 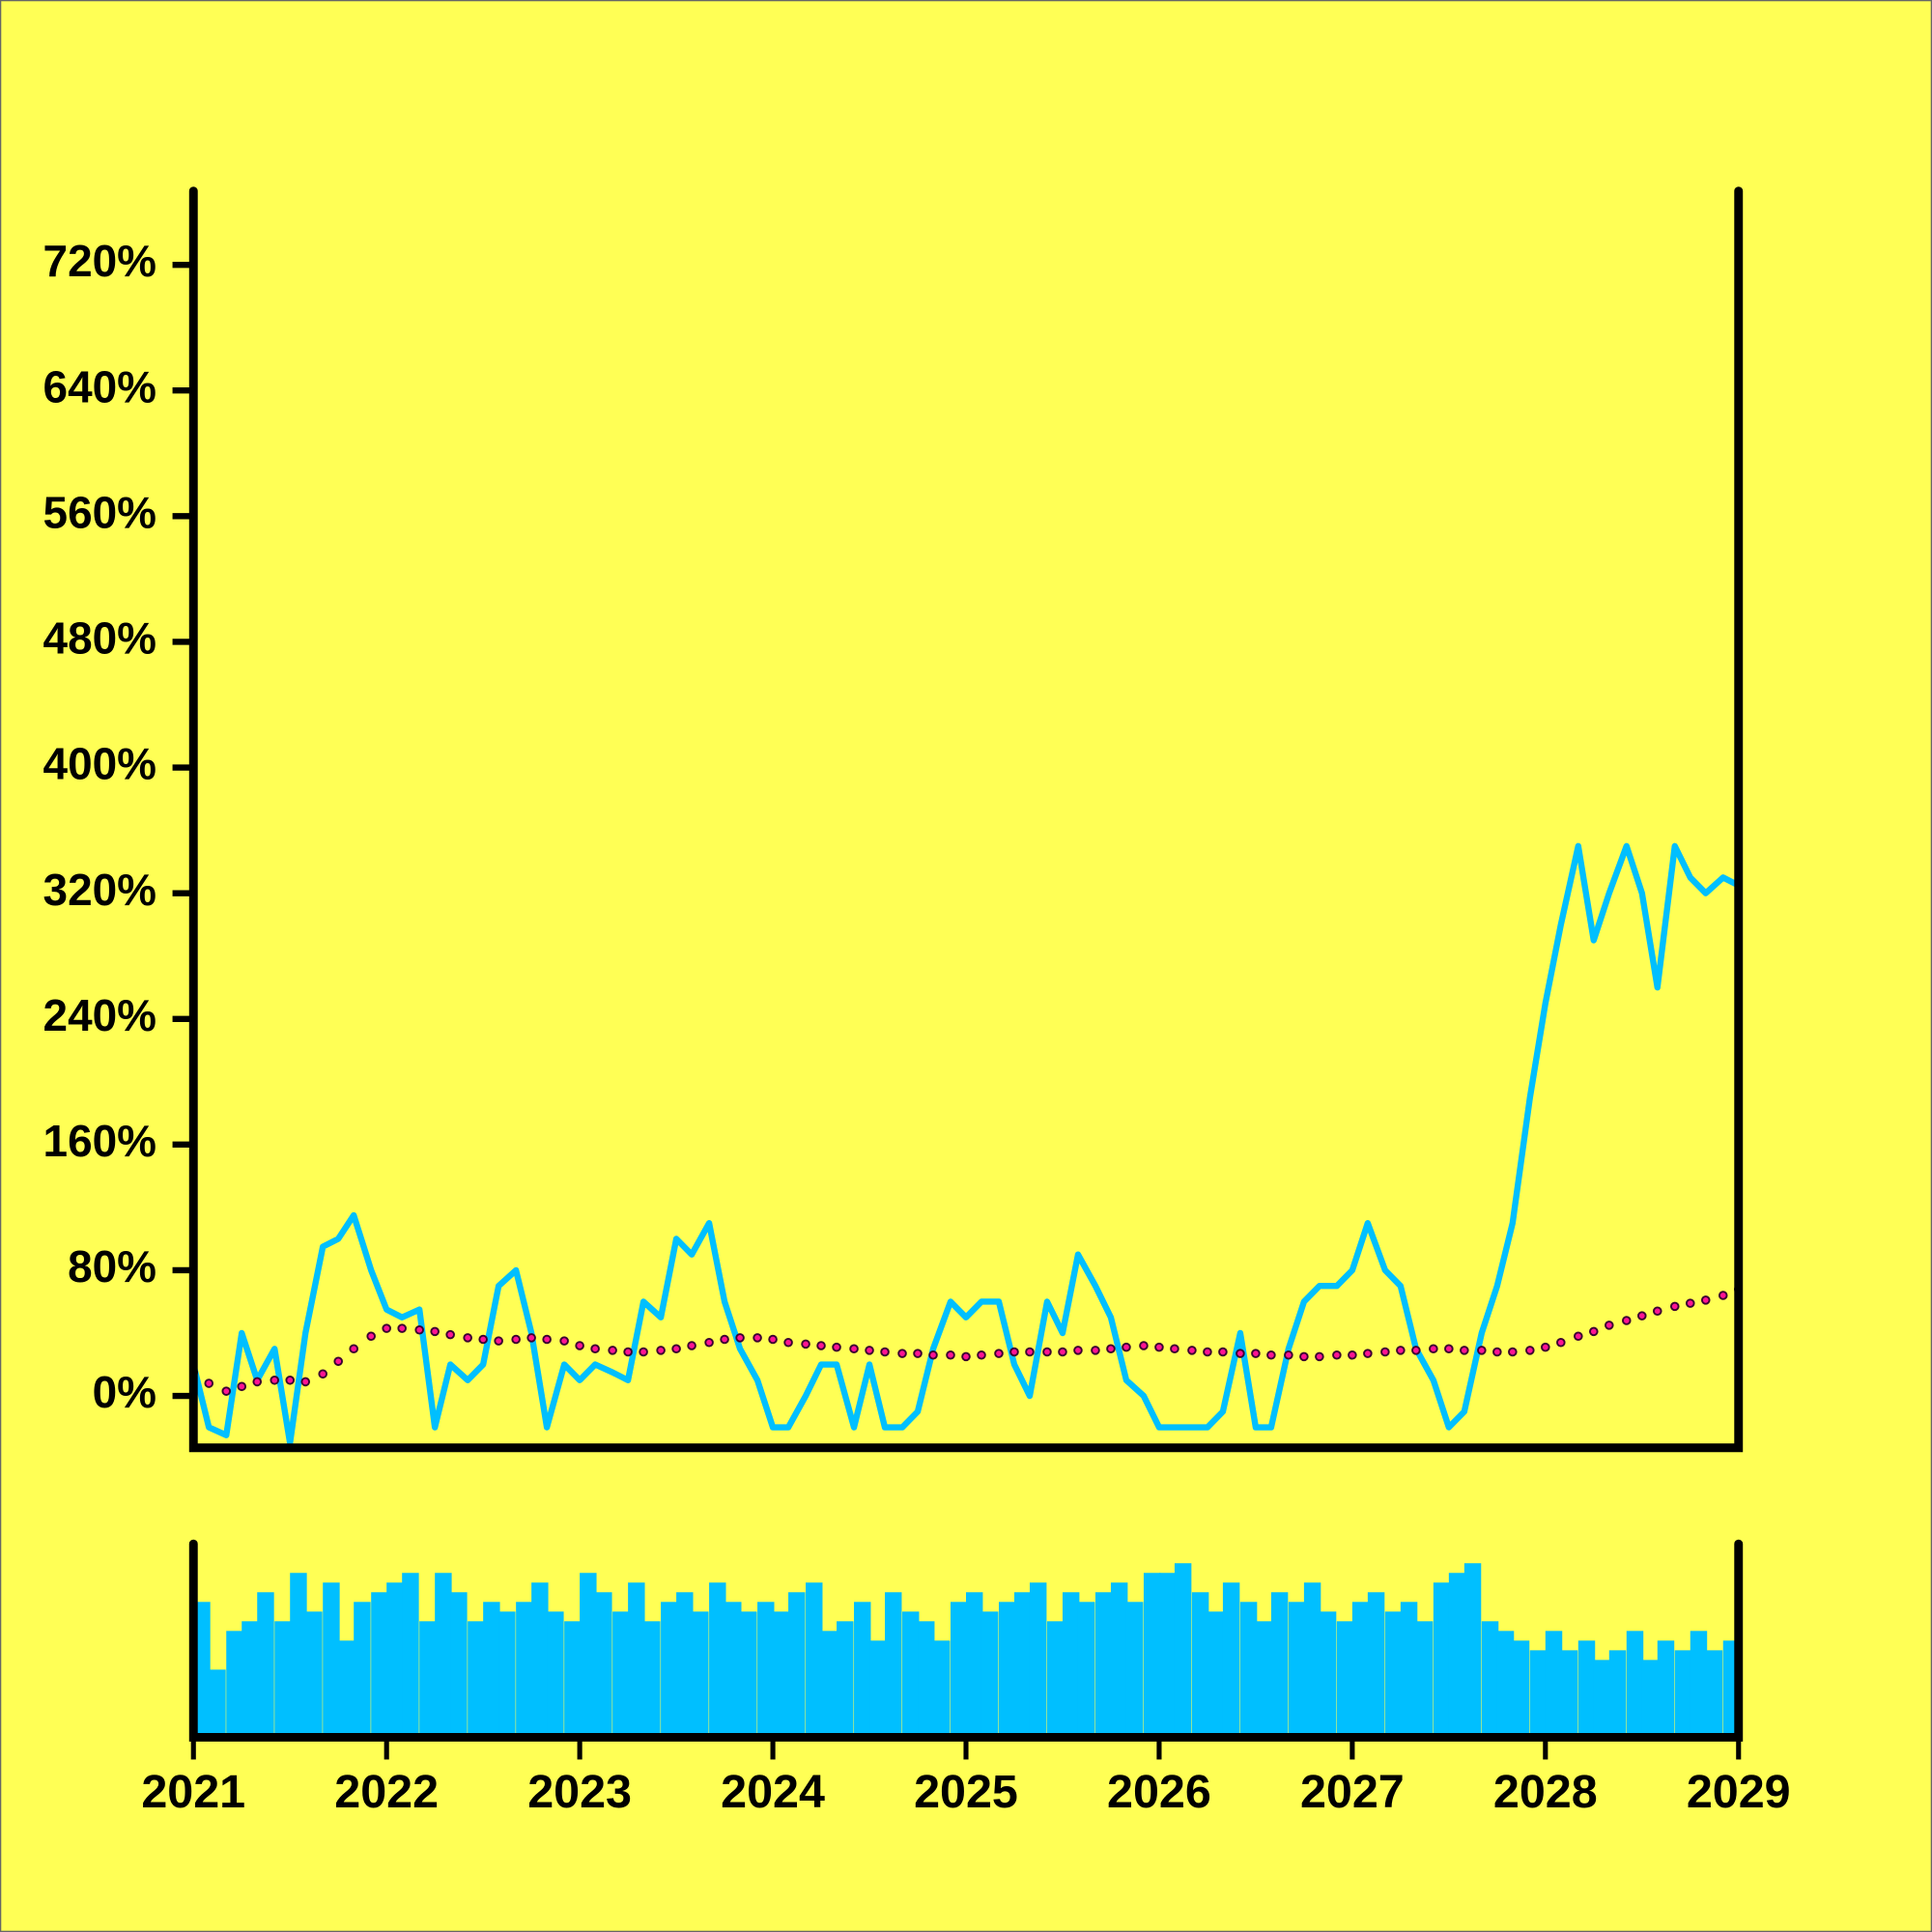 I want to click on x-tick-label: 2024, so click(x=773, y=1792).